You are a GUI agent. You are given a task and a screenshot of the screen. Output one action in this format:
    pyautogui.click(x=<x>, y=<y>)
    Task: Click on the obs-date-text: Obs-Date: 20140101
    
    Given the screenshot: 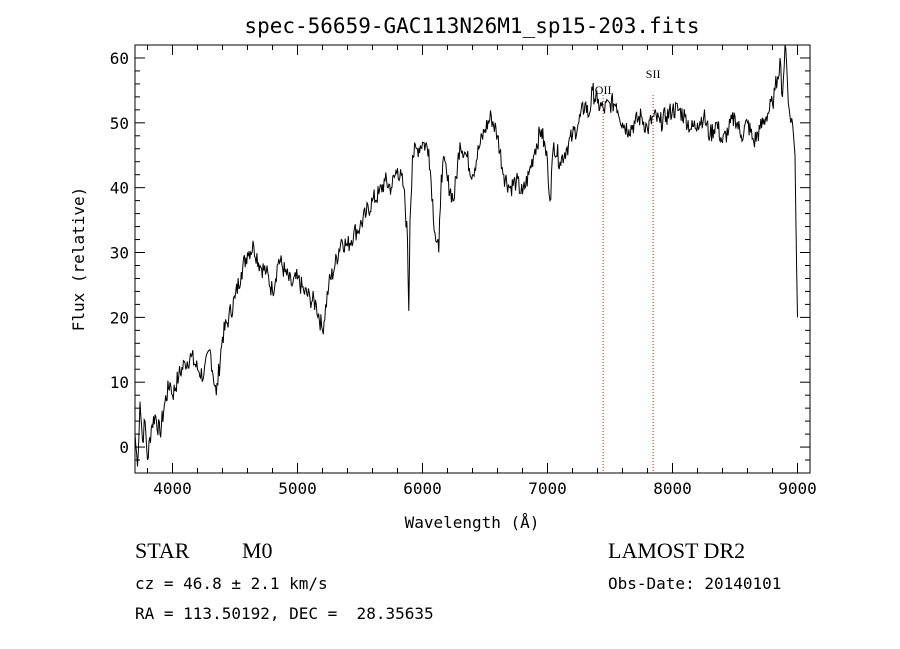 What is the action you would take?
    pyautogui.click(x=695, y=583)
    